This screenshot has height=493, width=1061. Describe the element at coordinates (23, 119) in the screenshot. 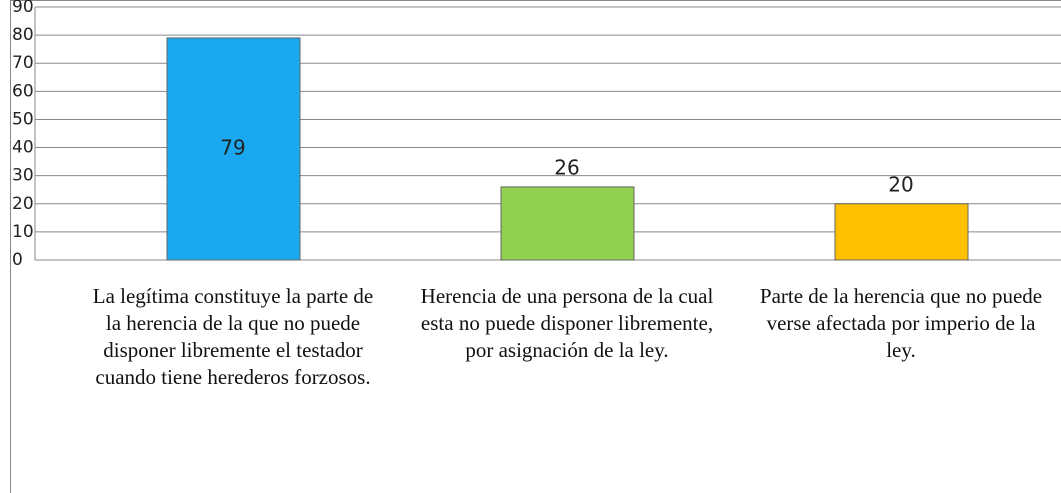

I see `y-tick-label: 50` at that location.